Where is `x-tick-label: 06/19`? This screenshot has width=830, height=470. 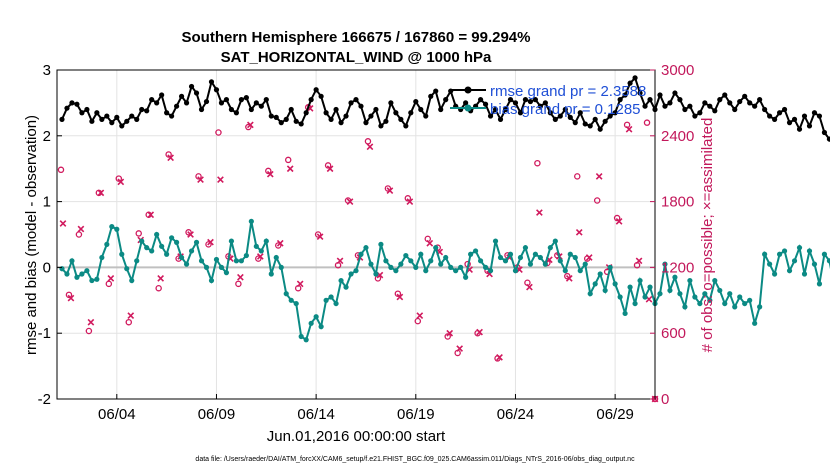
x-tick-label: 06/19 is located at coordinates (416, 414).